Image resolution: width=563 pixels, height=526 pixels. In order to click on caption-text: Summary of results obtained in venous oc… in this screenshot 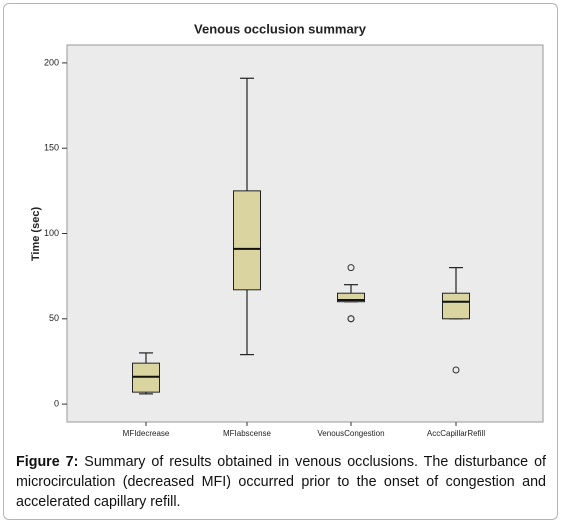, I will do `click(281, 482)`.